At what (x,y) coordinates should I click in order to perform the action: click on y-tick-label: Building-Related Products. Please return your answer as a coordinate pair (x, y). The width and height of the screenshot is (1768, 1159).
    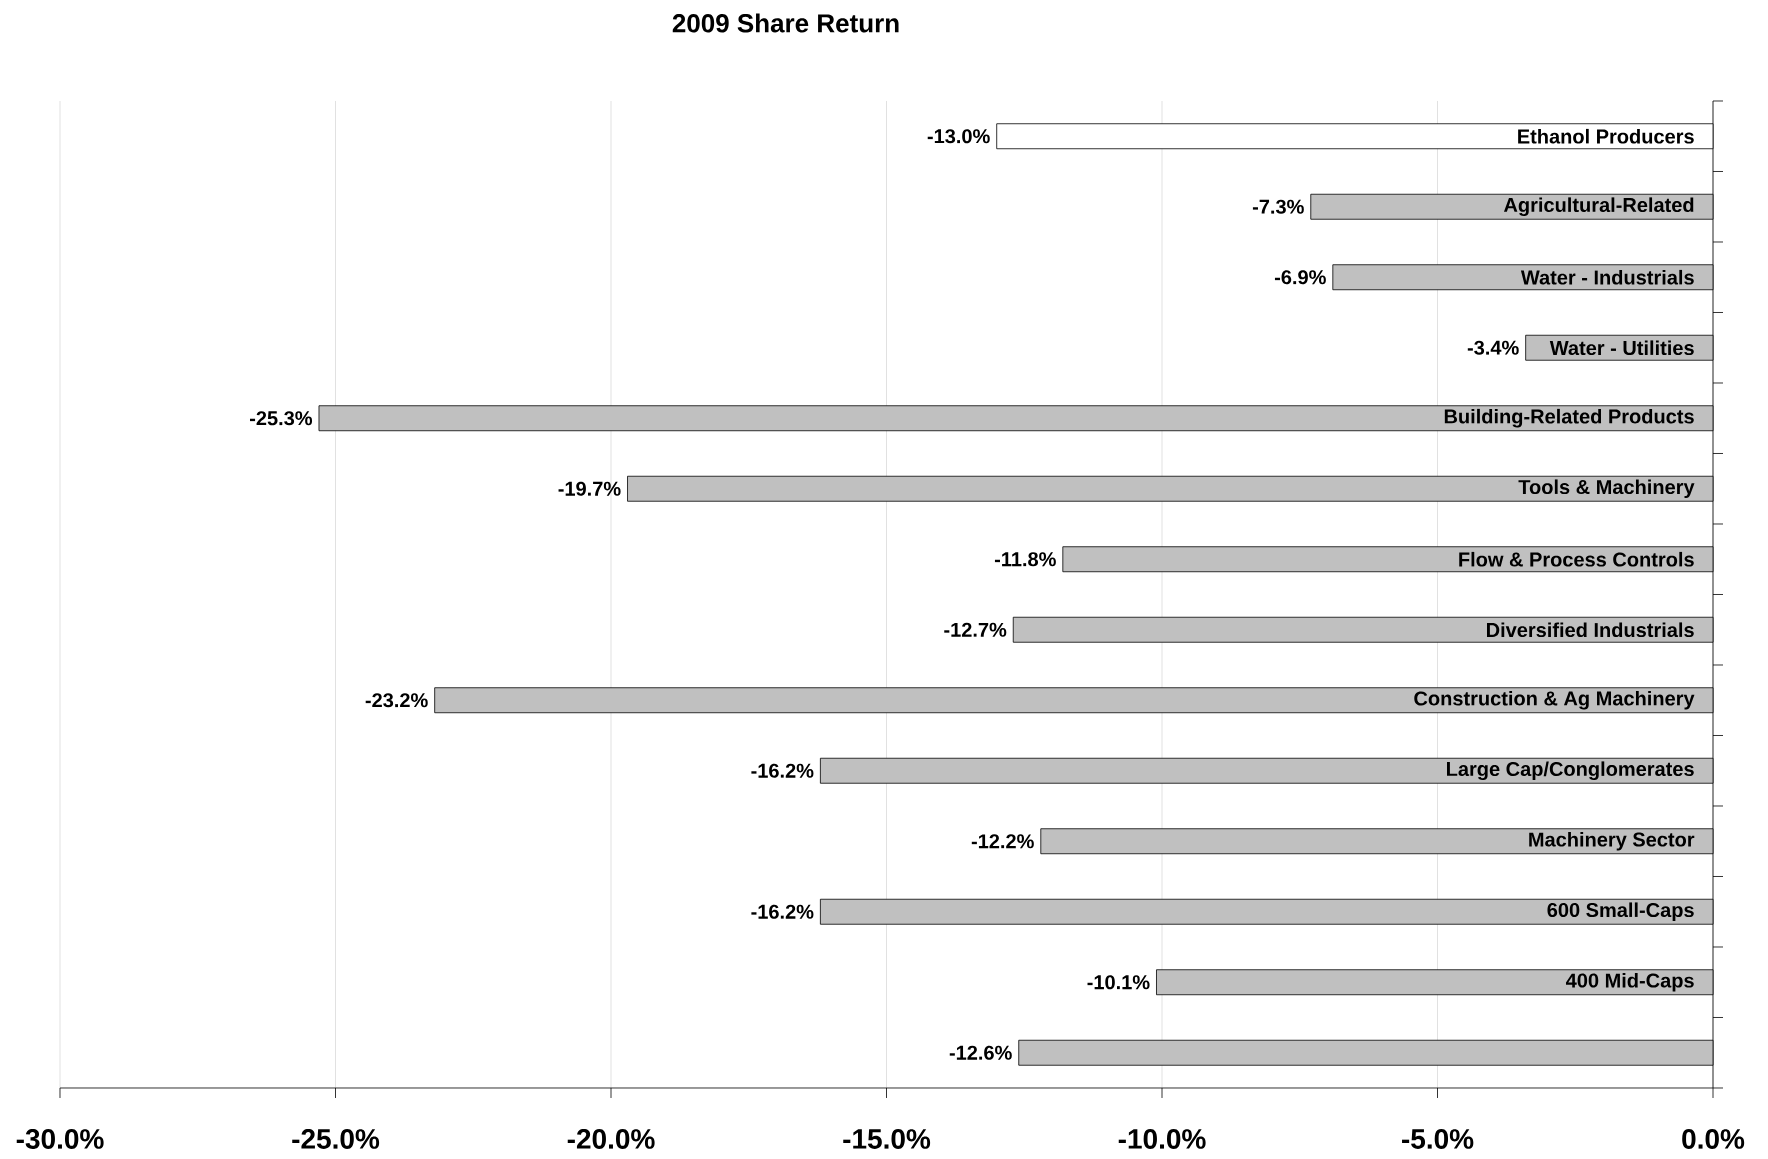
    Looking at the image, I should click on (1569, 418).